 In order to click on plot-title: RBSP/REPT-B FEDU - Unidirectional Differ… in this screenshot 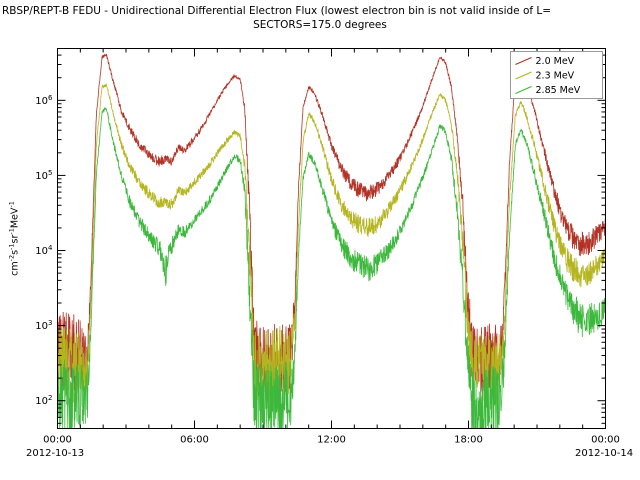, I will do `click(277, 11)`.